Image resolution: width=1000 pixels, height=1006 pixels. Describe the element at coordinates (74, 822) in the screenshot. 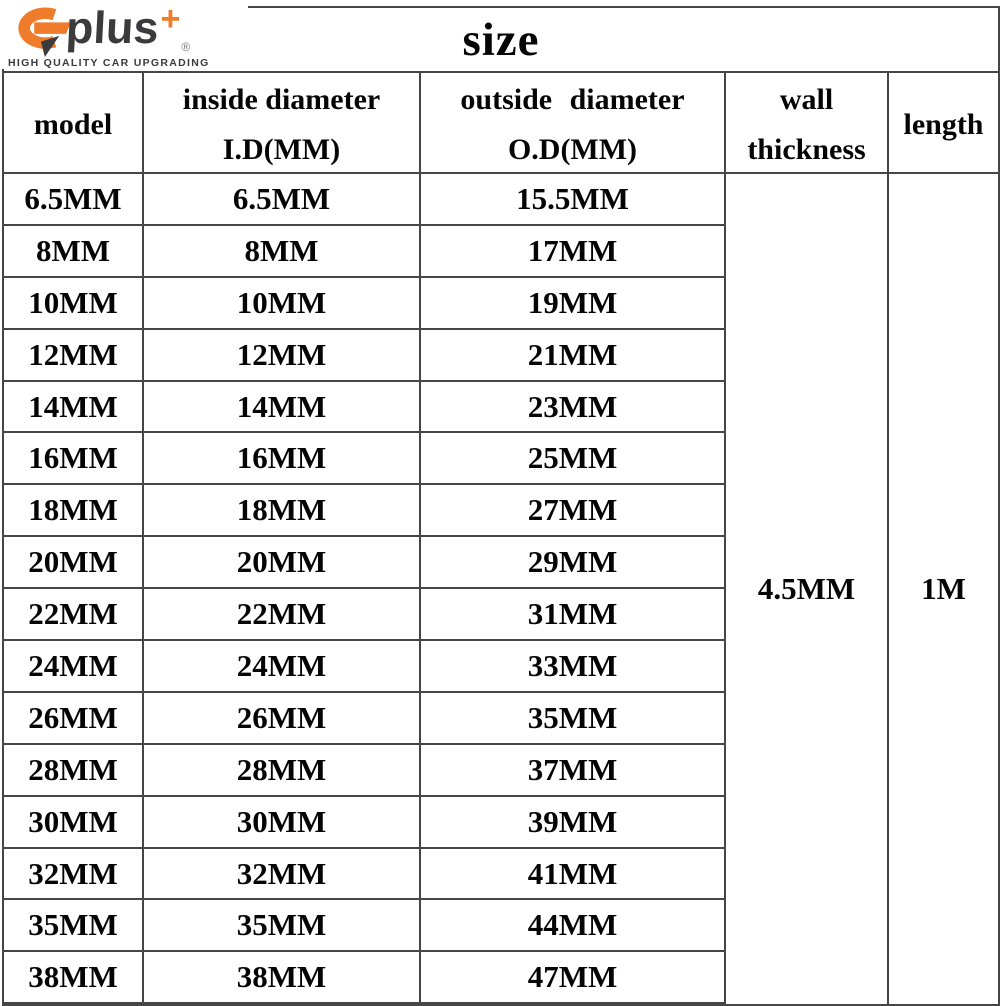

I see `model-cell: 30MM` at that location.